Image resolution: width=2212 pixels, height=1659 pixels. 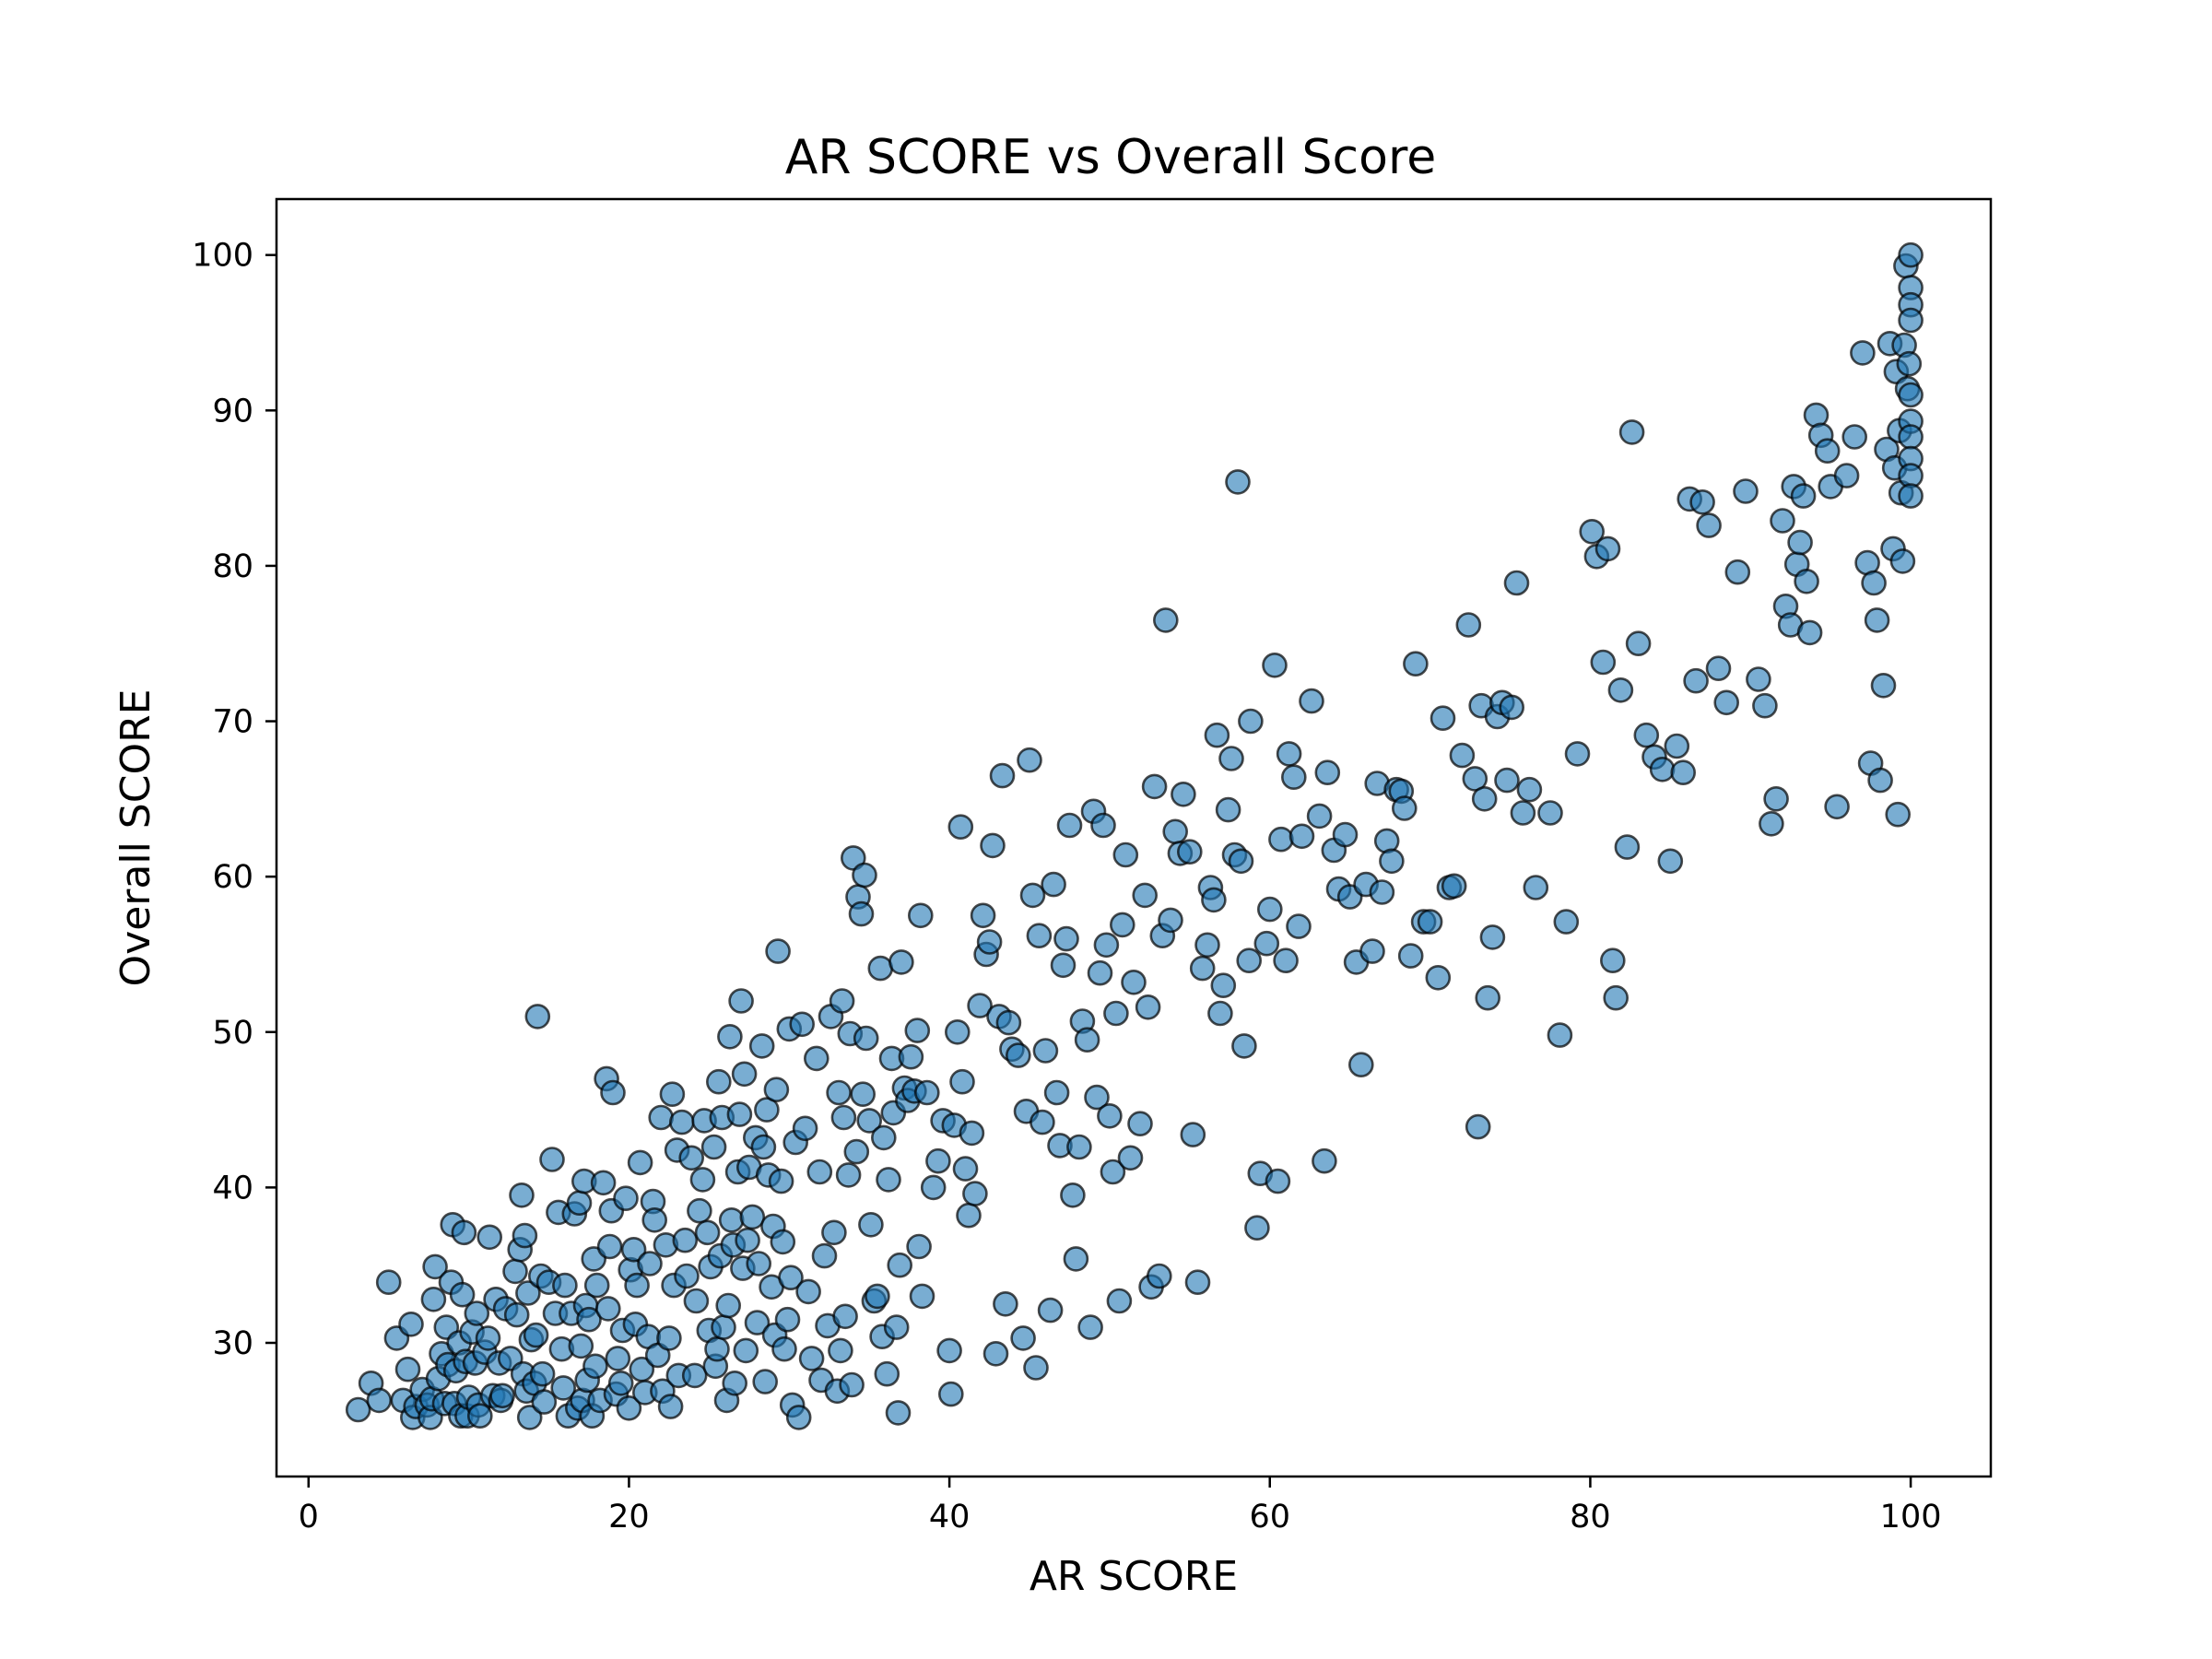 I want to click on y-tick-label: 80, so click(x=232, y=566).